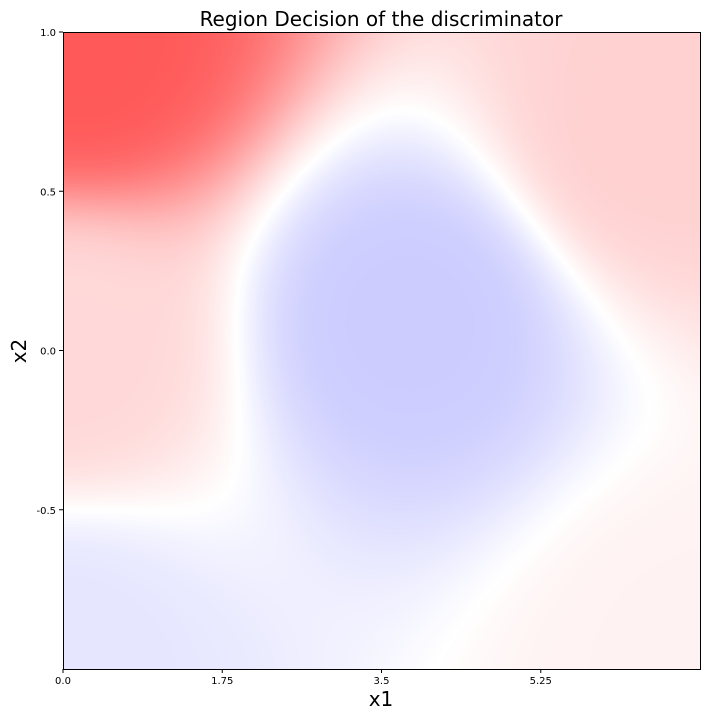  What do you see at coordinates (382, 681) in the screenshot?
I see `x-tick-label: 3.5` at bounding box center [382, 681].